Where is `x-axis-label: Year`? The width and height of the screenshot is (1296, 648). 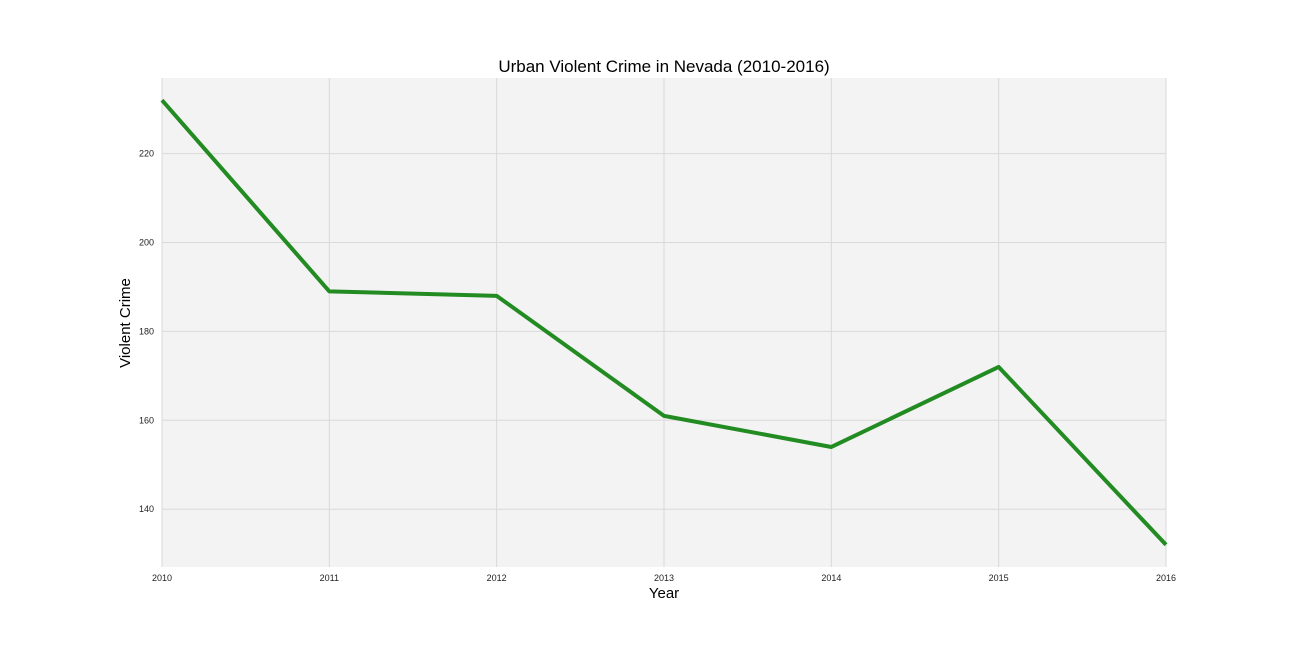 x-axis-label: Year is located at coordinates (664, 593).